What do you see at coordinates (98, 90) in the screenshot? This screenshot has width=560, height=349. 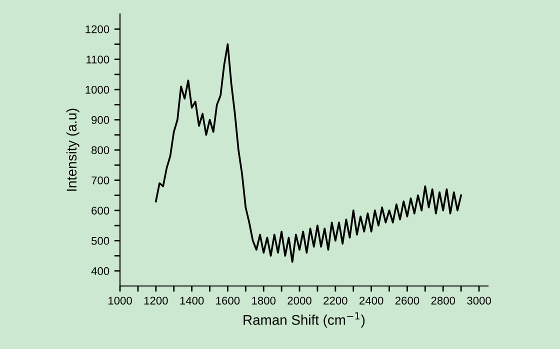 I see `y-tick-label: 1000` at bounding box center [98, 90].